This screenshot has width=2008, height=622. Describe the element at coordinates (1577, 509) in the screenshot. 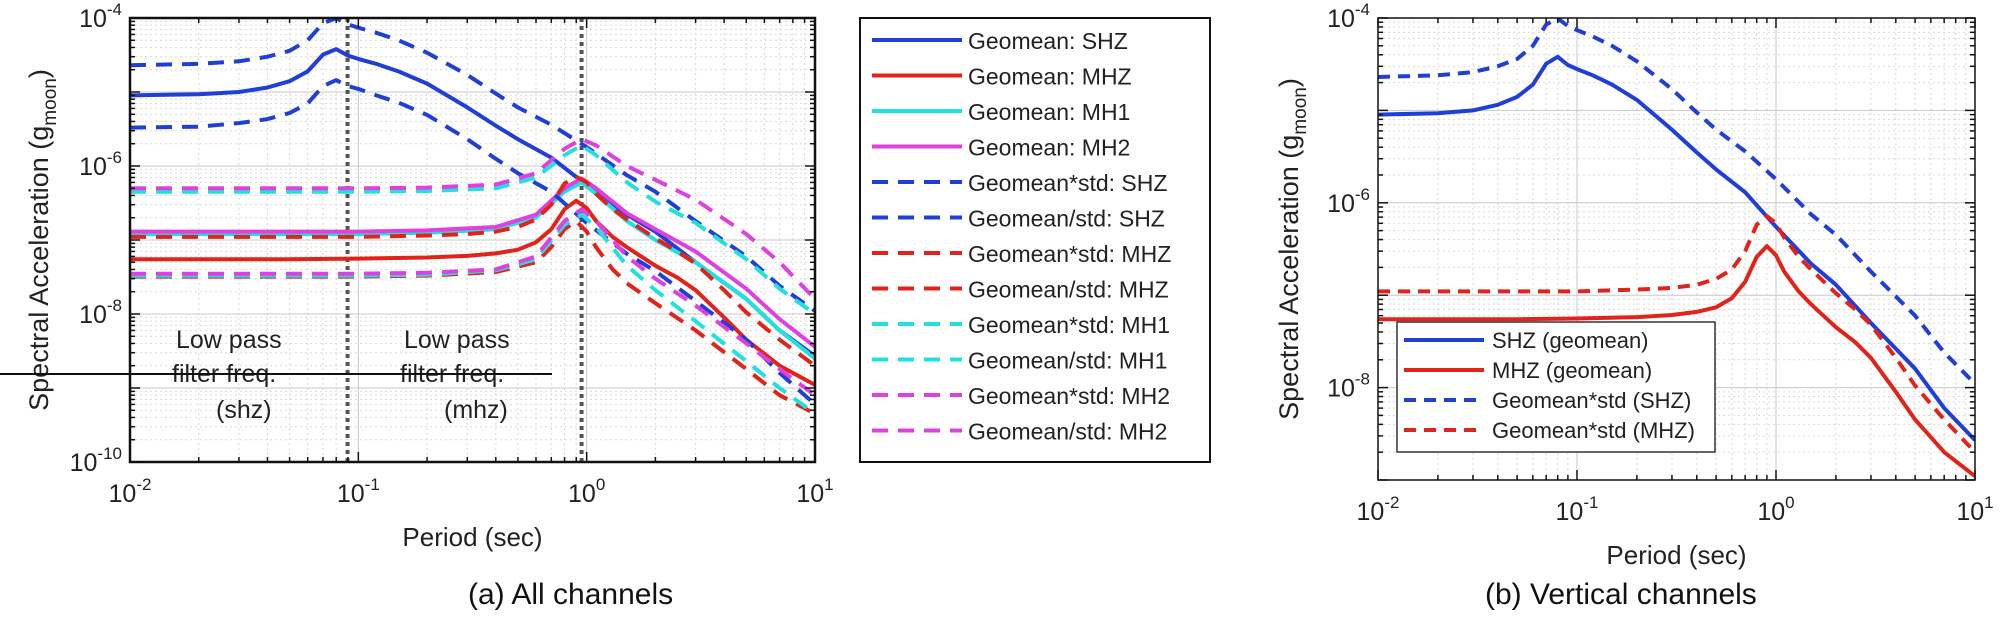

I see `x-tick-label-b-2: 10⁻¹` at that location.